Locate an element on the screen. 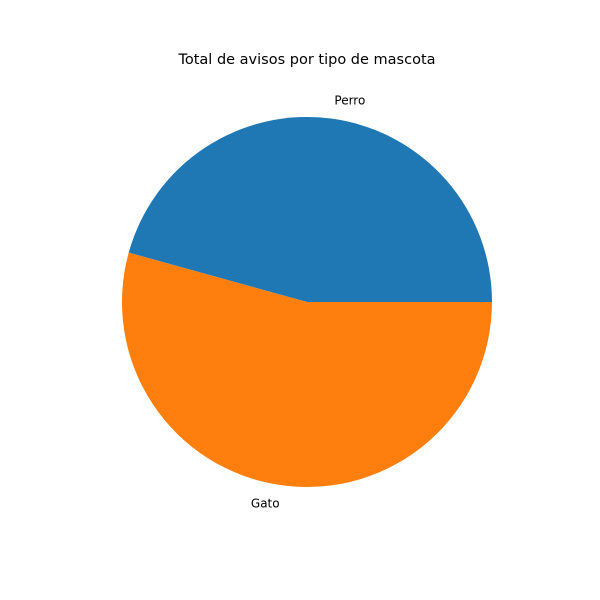 The height and width of the screenshot is (600, 600). chart-title: Total de avisos por tipo de mascota is located at coordinates (306, 60).